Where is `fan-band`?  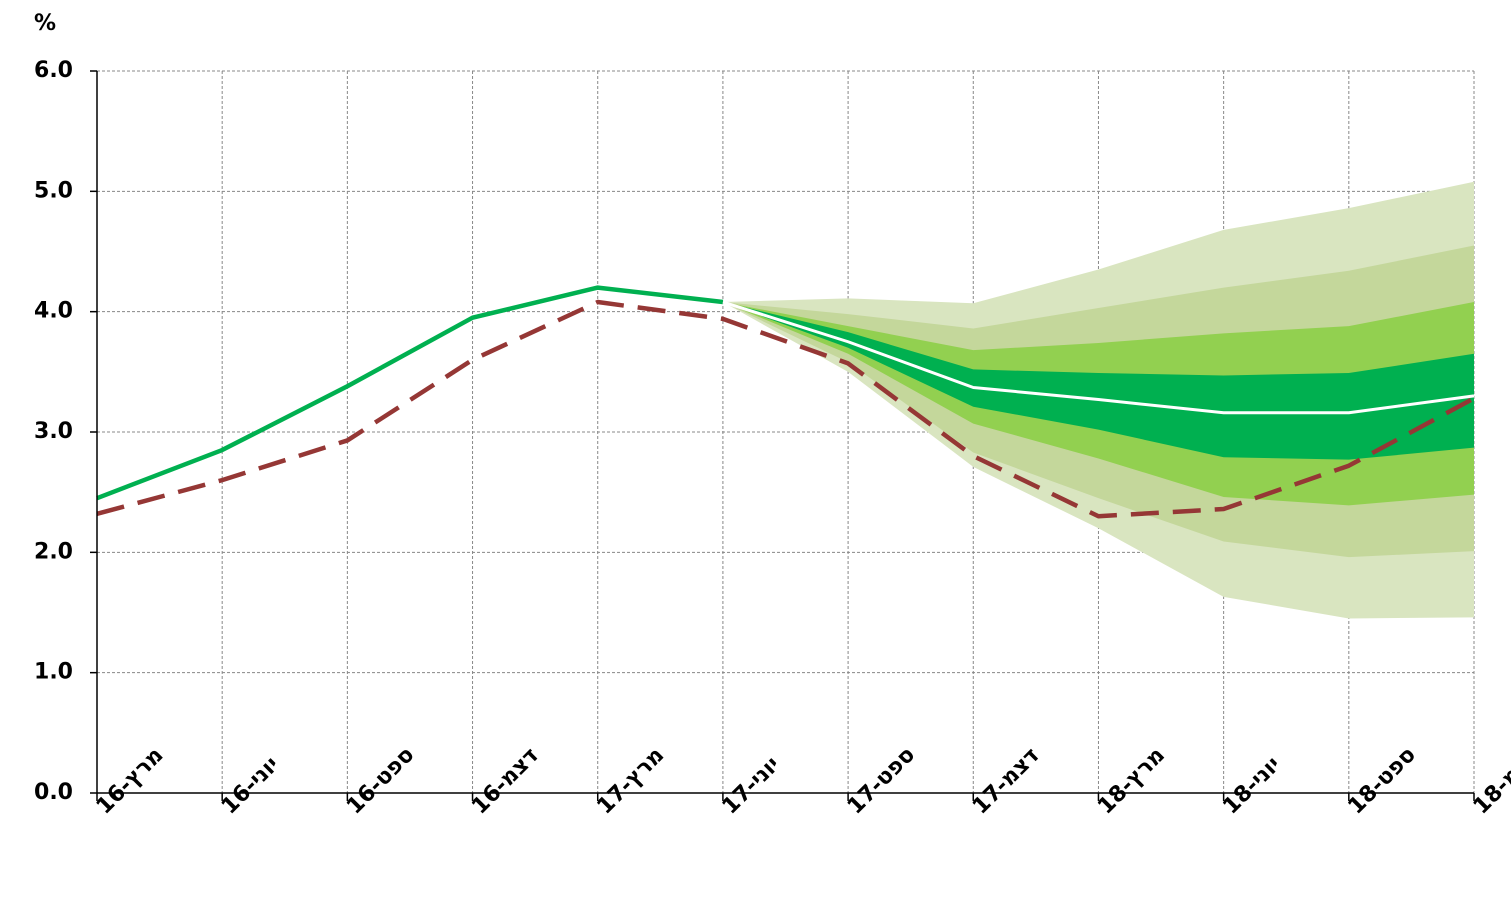
fan-band is located at coordinates (1098, 381).